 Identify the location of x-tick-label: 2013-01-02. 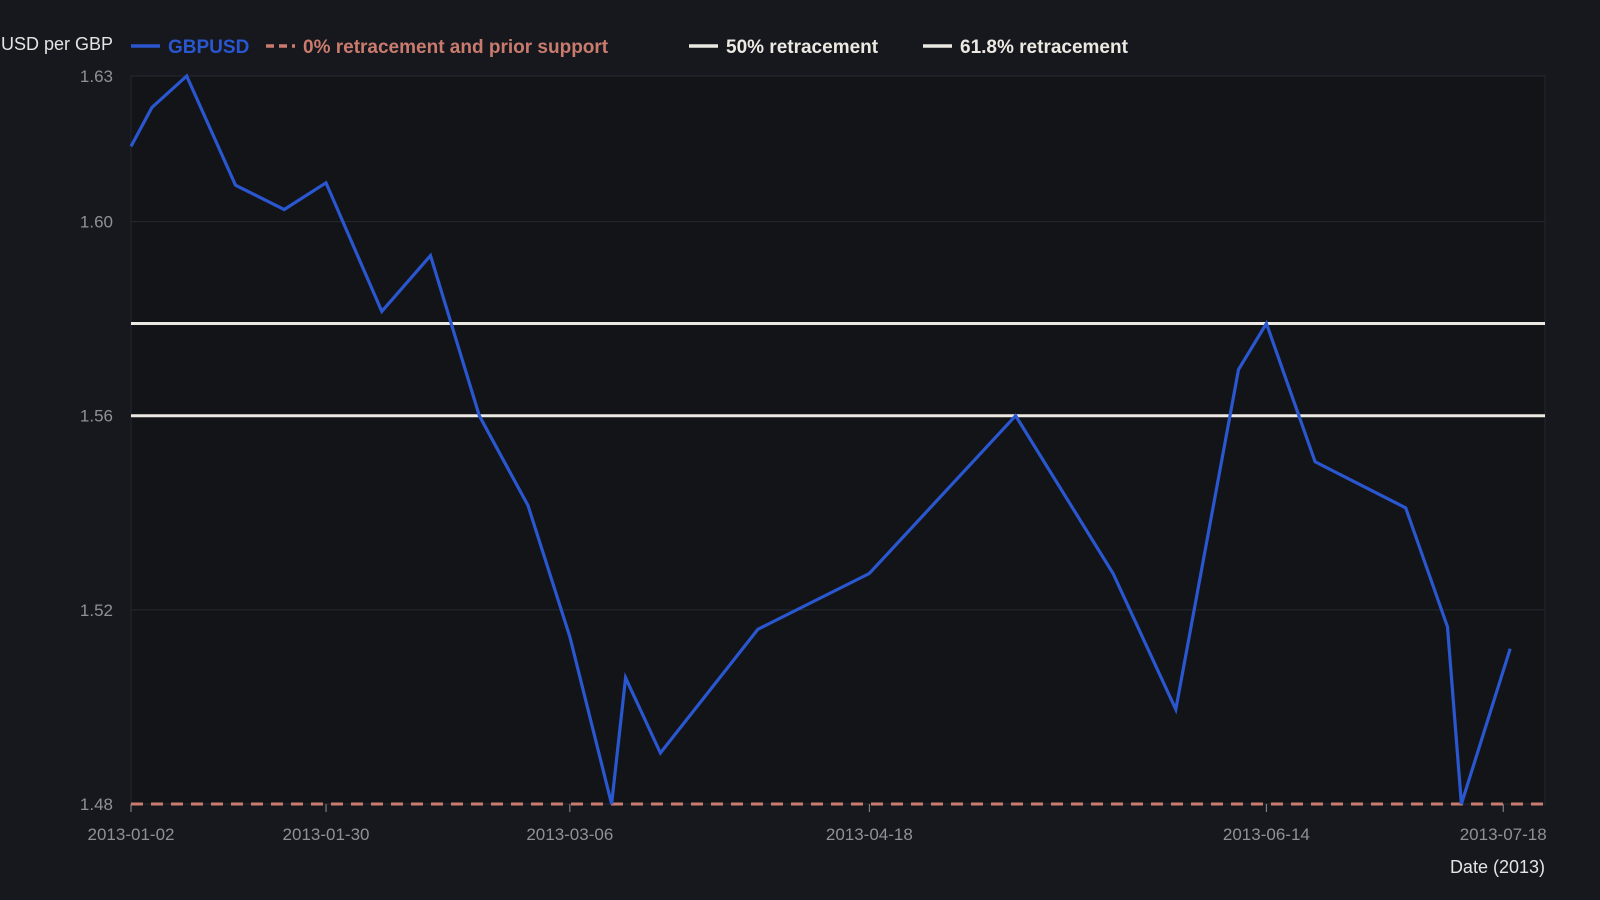
(131, 834).